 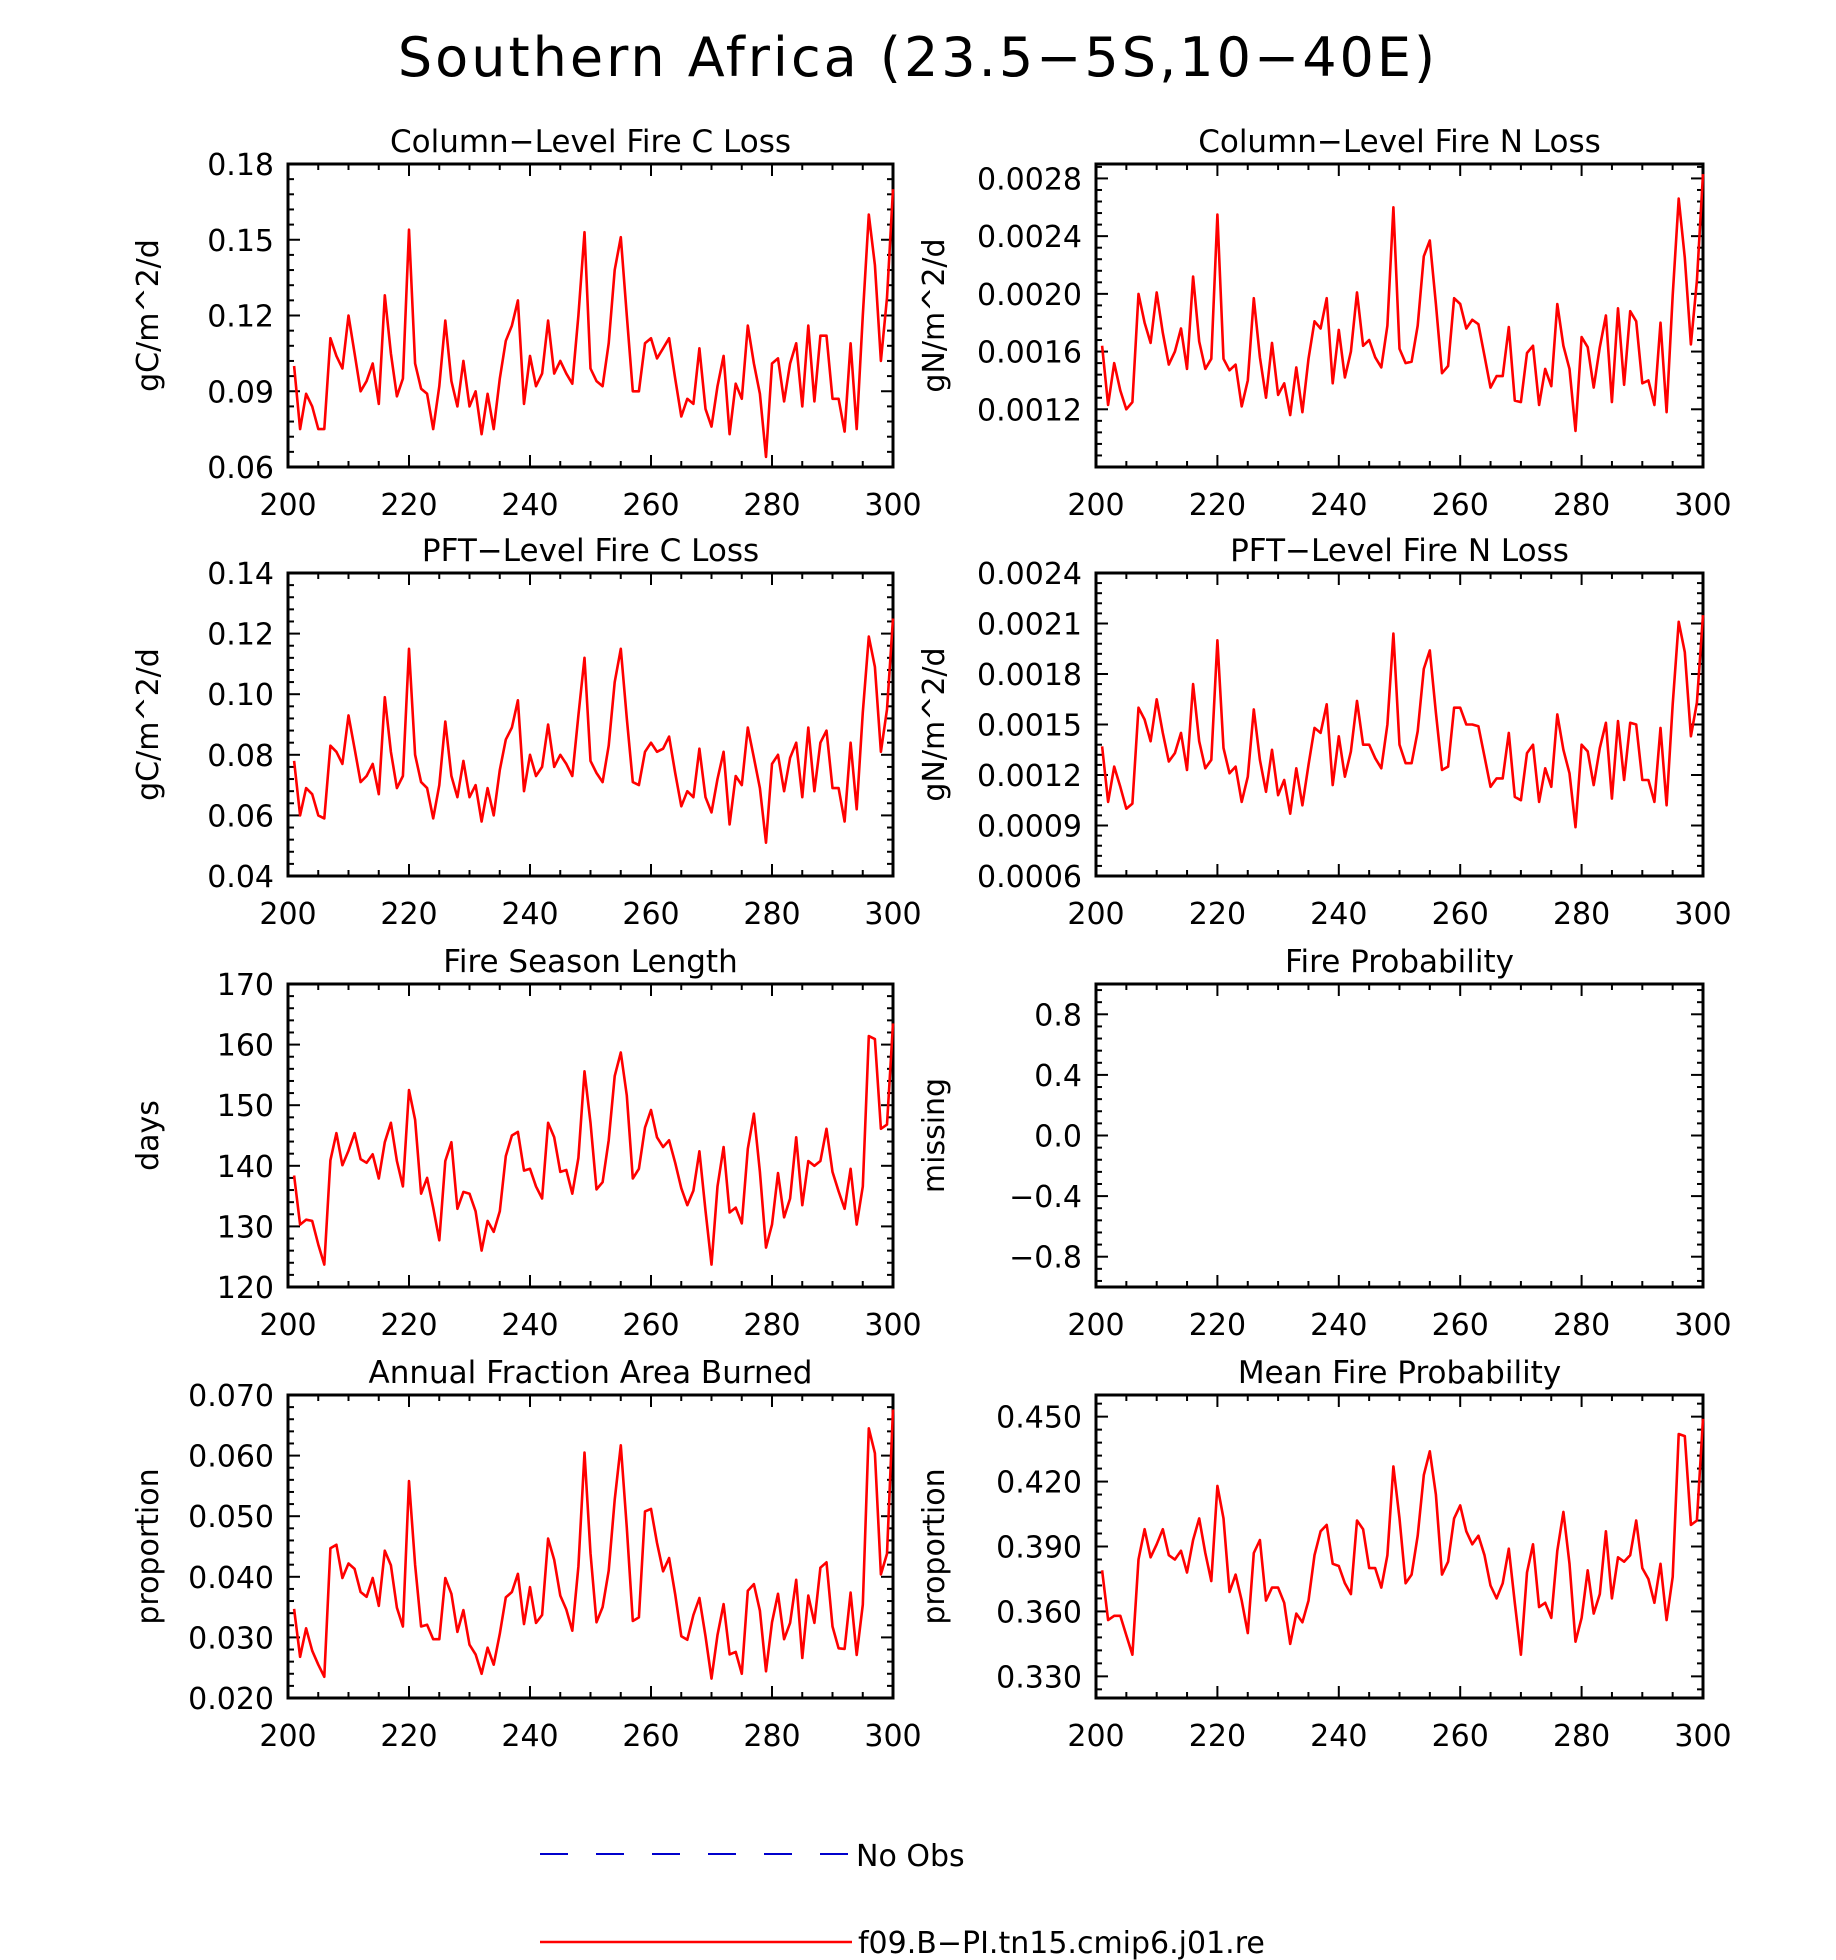 What do you see at coordinates (1402, 722) in the screenshot?
I see `panel4-series-line` at bounding box center [1402, 722].